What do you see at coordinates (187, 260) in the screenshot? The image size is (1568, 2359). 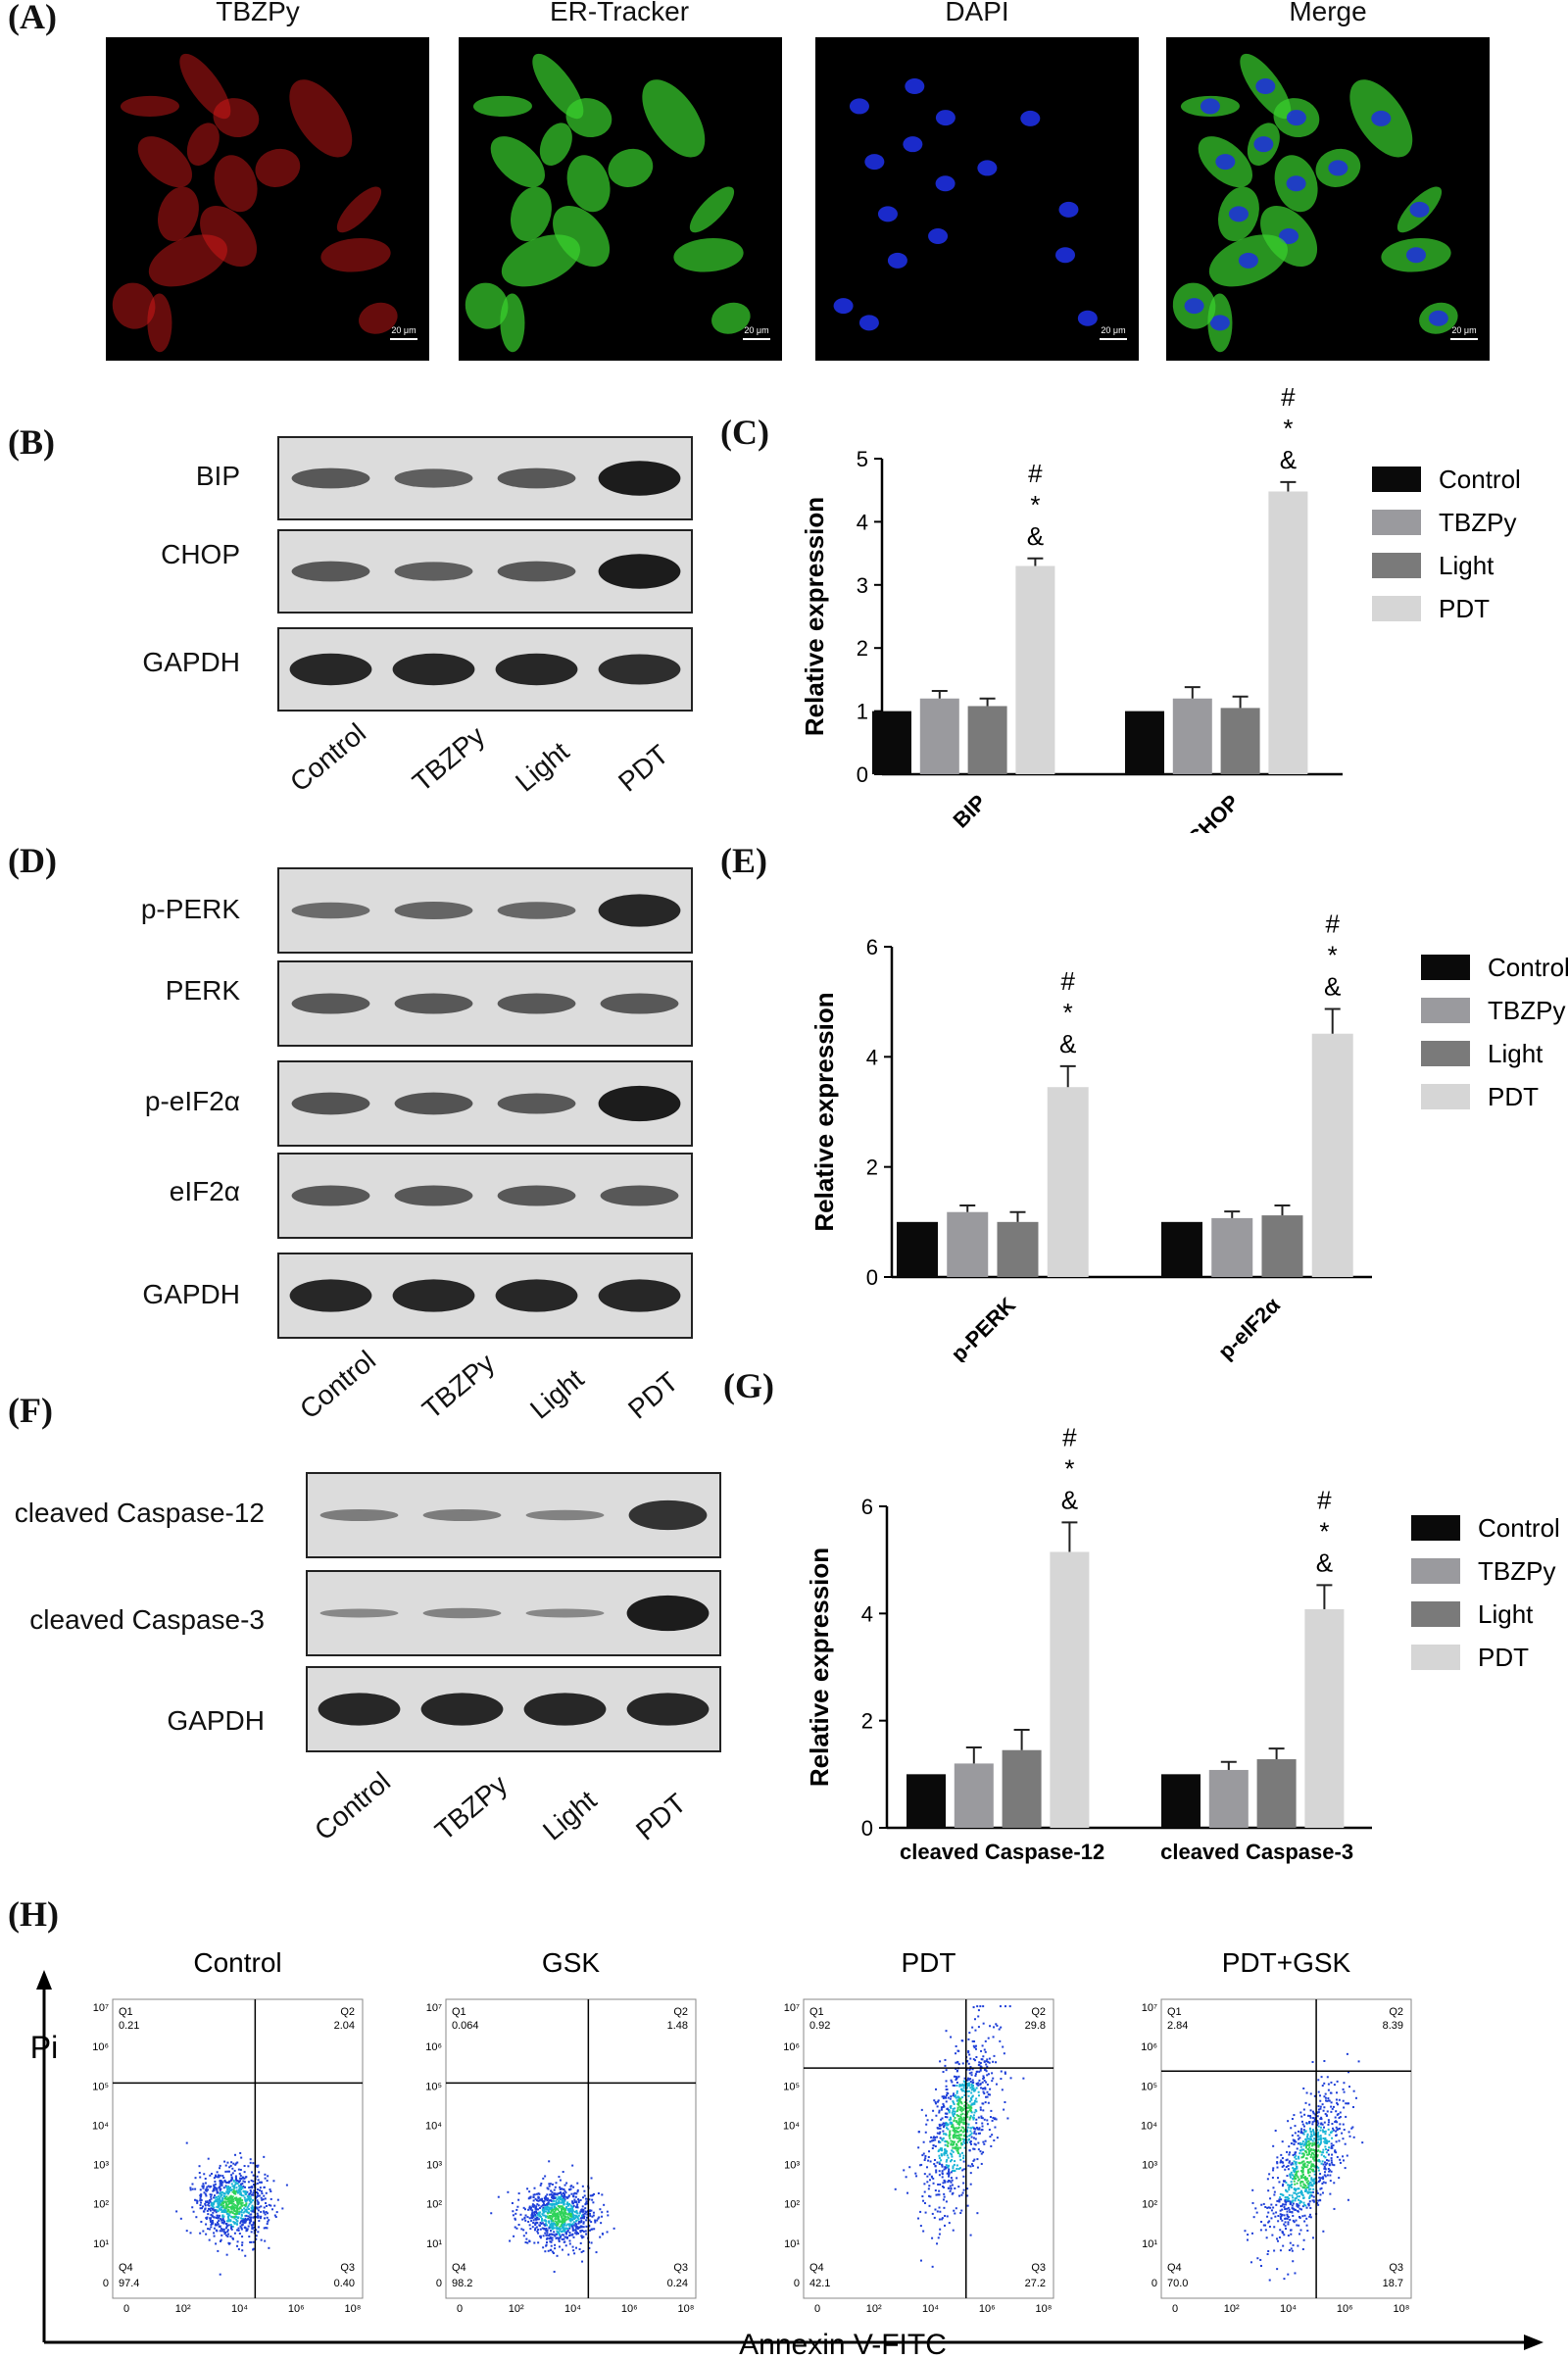 I see `cell` at bounding box center [187, 260].